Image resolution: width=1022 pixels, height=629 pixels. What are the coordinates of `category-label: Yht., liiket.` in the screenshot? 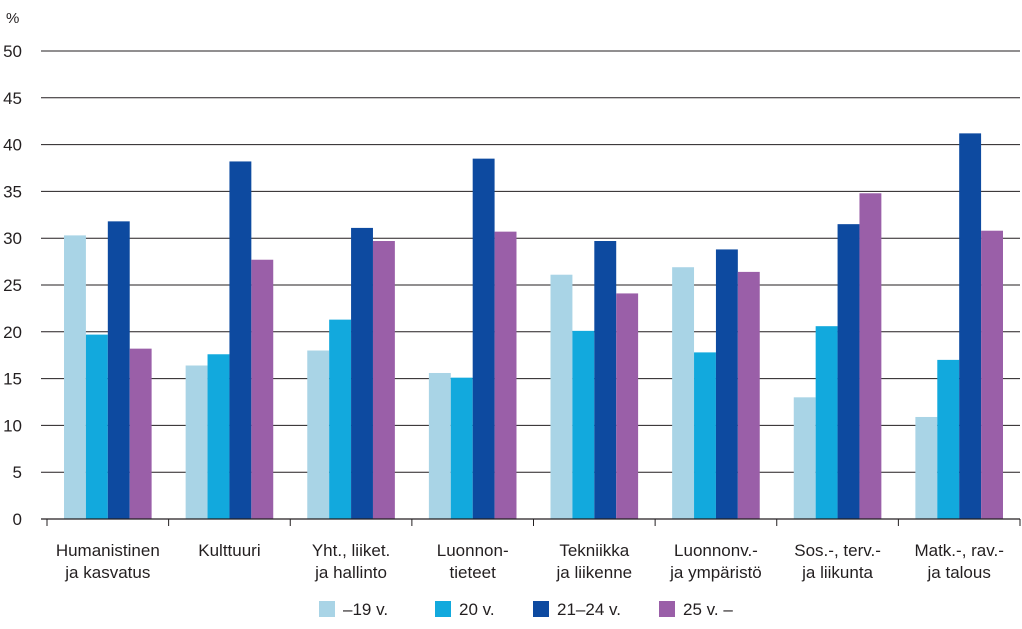 It's located at (351, 550).